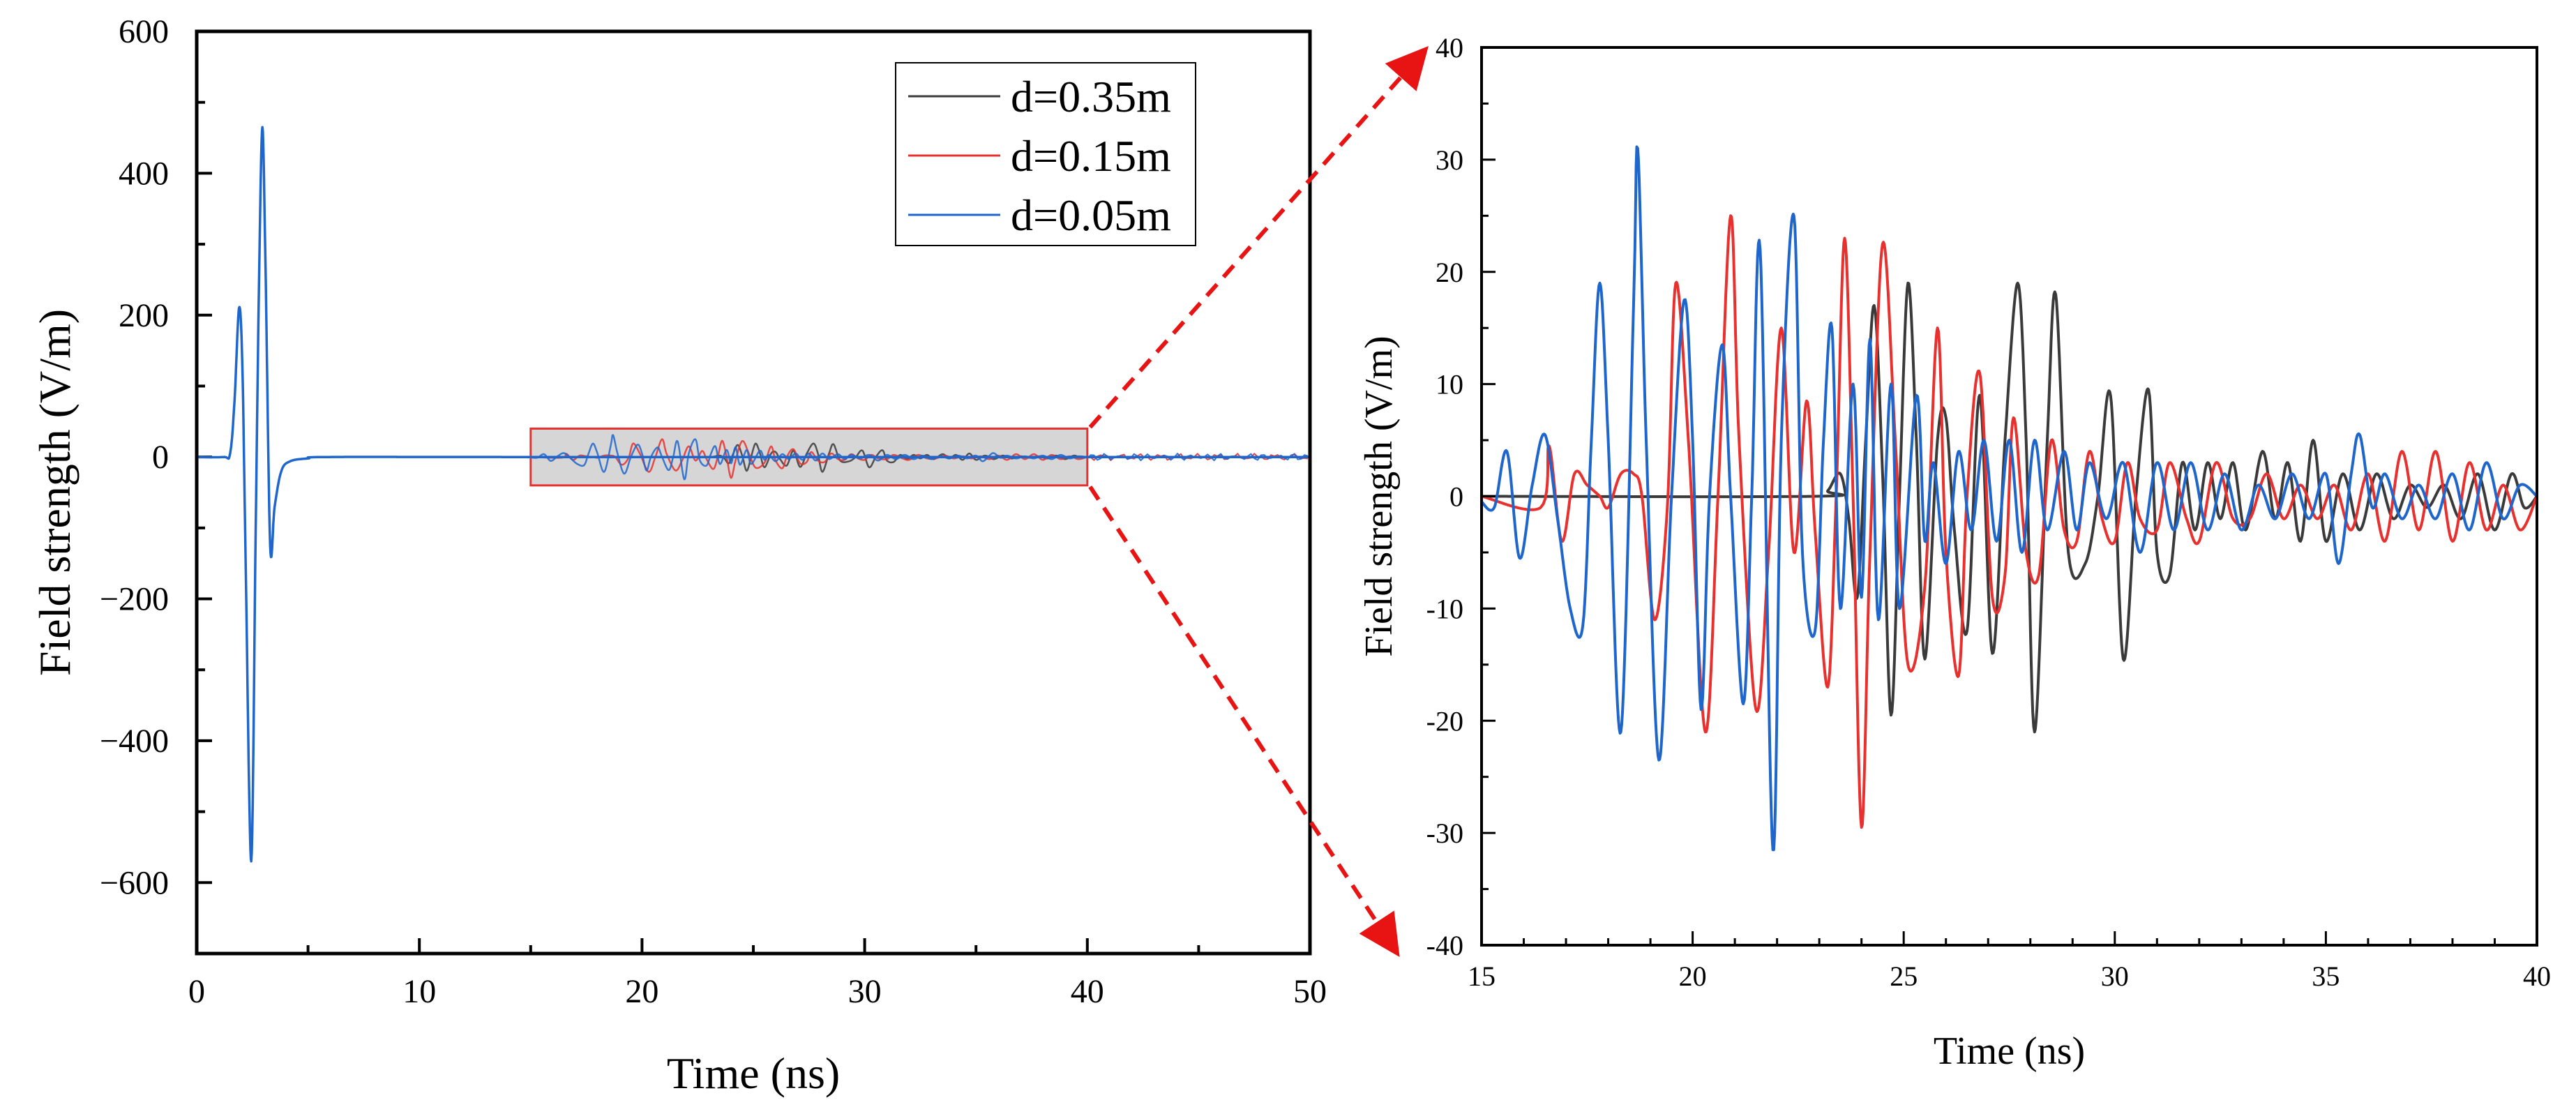 The height and width of the screenshot is (1107, 2576). Describe the element at coordinates (1444, 608) in the screenshot. I see `right-y-tick-label: -10` at that location.